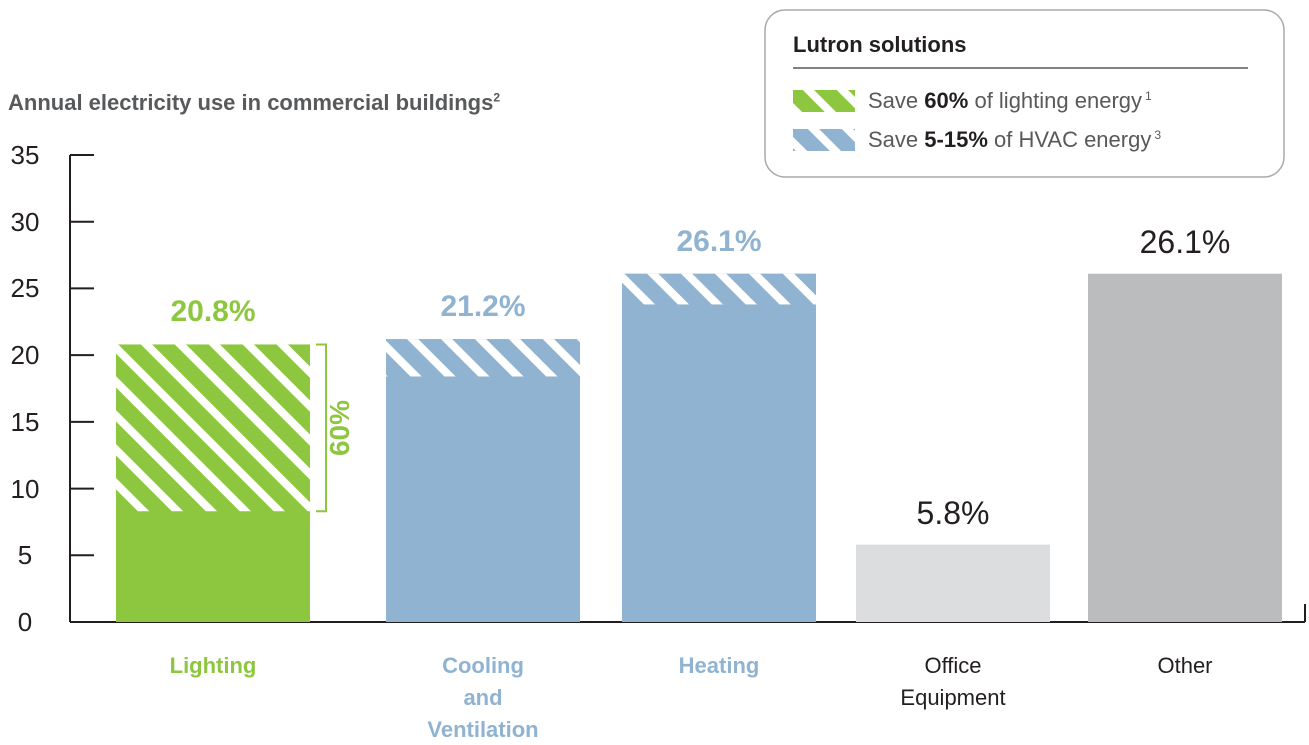  What do you see at coordinates (1158, 134) in the screenshot?
I see `legend-note: 3` at bounding box center [1158, 134].